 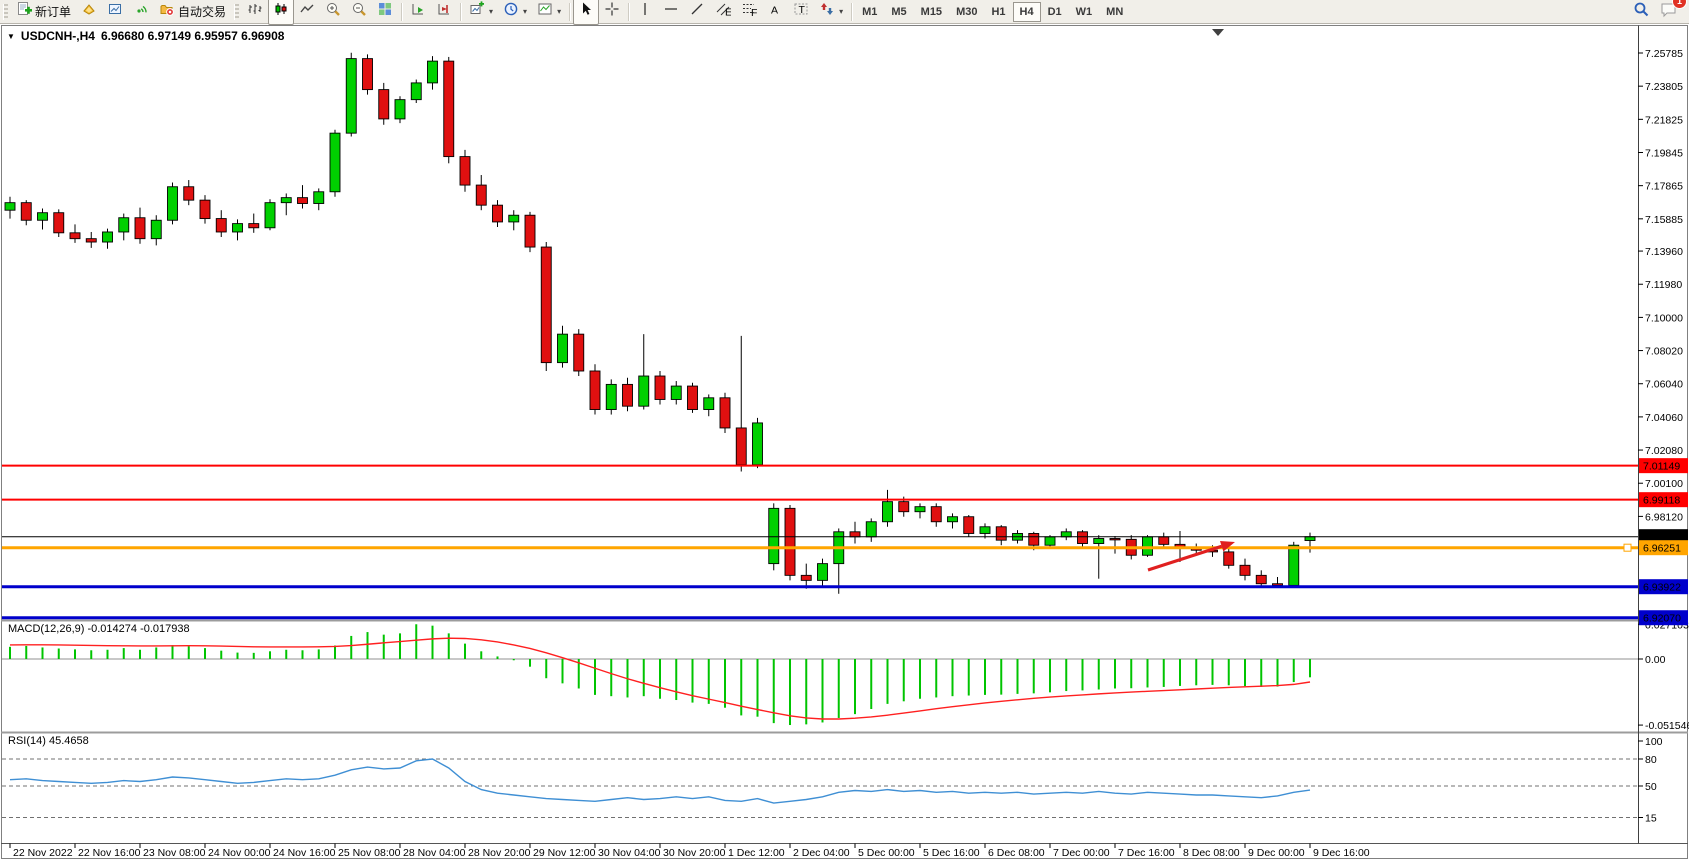 I want to click on chart-shift-button, so click(x=444, y=12).